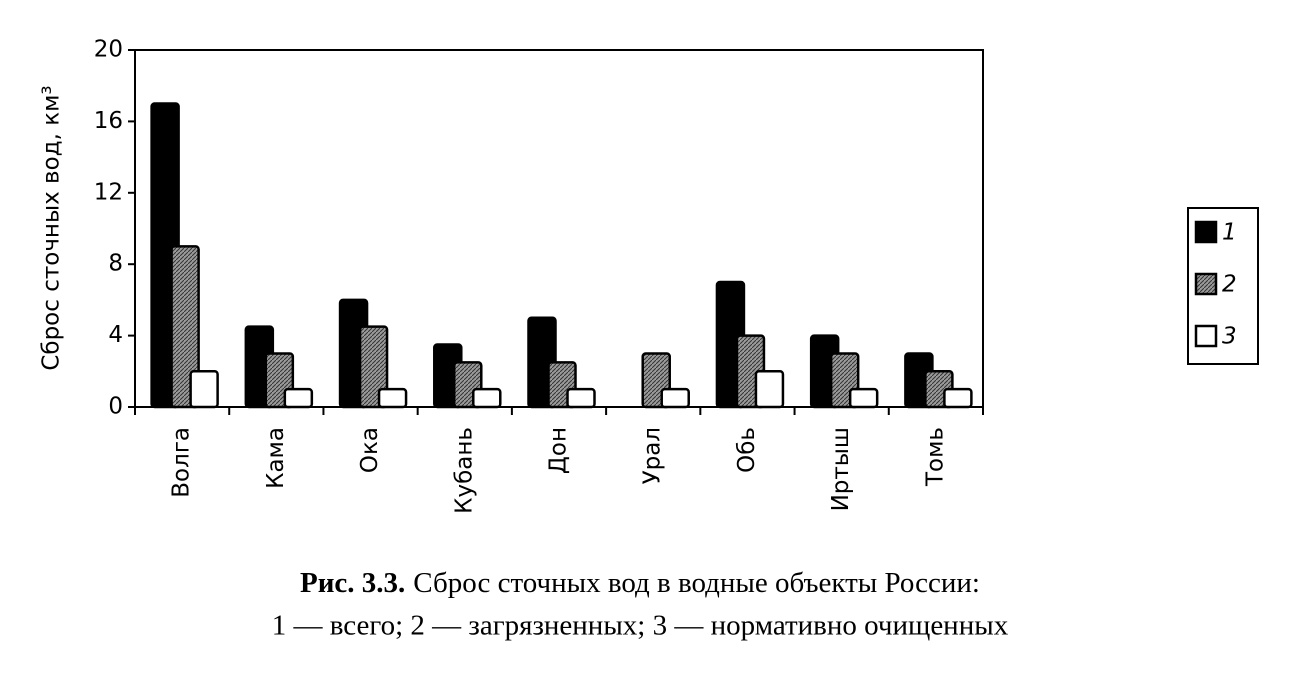 The image size is (1300, 682). What do you see at coordinates (370, 450) in the screenshot?
I see `x-tick-label: Ока` at bounding box center [370, 450].